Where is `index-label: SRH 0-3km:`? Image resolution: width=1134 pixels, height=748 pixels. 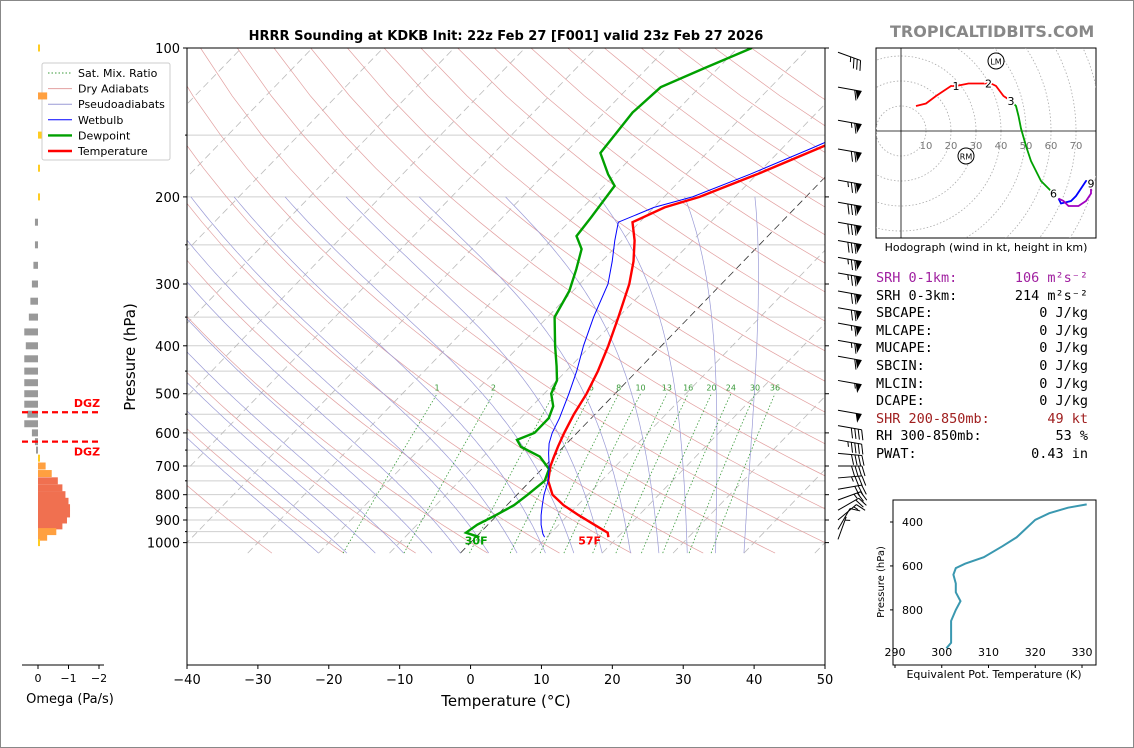
index-label: SRH 0-3km: is located at coordinates (917, 295).